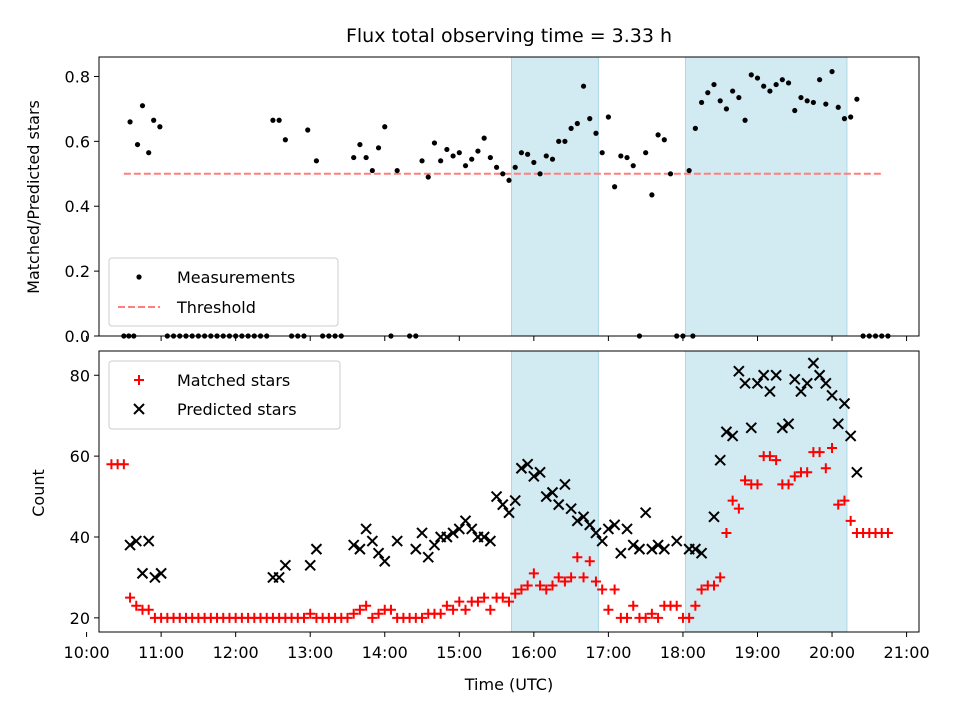 This screenshot has width=960, height=720. Describe the element at coordinates (139, 277) in the screenshot. I see `legend-measurements-marker` at that location.